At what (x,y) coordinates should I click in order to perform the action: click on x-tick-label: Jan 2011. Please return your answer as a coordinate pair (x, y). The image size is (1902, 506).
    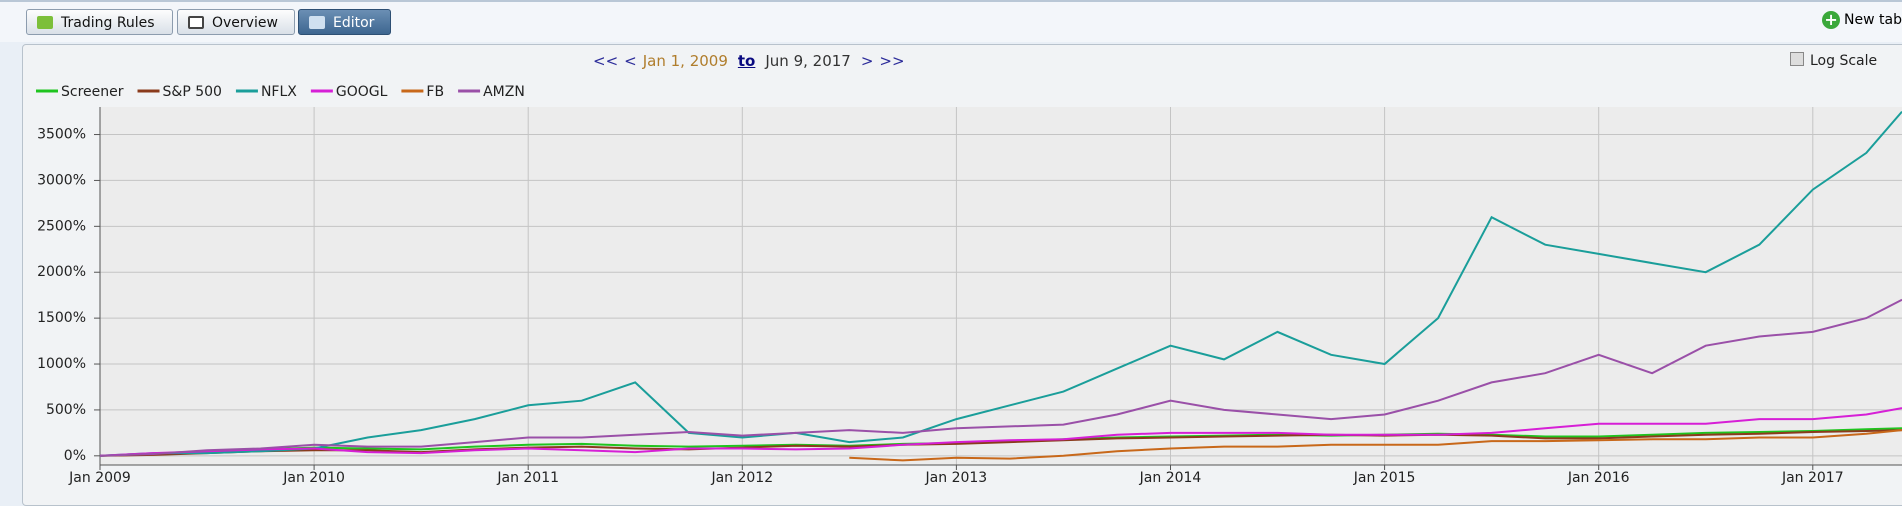
    Looking at the image, I should click on (527, 478).